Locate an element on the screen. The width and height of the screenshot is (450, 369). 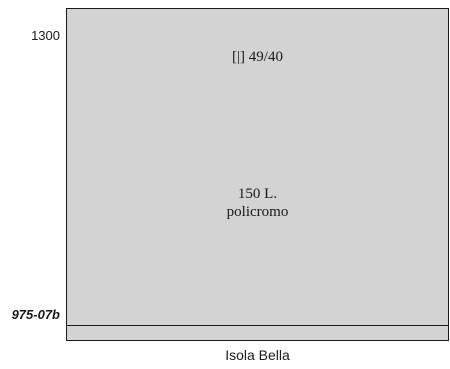
axis-bottom-label: 975-07b is located at coordinates (35, 314).